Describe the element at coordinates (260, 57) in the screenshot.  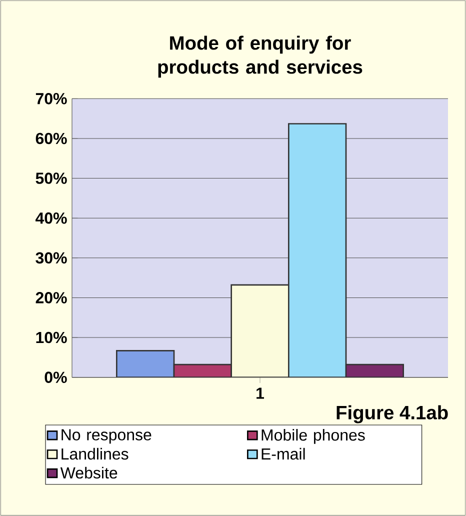
I see `chart-title: Mode of enquiry for products and services` at that location.